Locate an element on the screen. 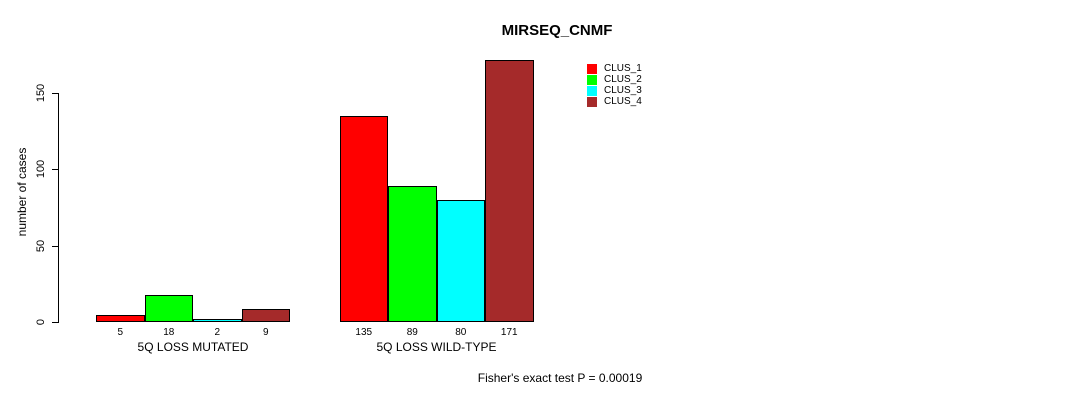 The width and height of the screenshot is (1090, 400). legend-label: CLUS_1 is located at coordinates (623, 68).